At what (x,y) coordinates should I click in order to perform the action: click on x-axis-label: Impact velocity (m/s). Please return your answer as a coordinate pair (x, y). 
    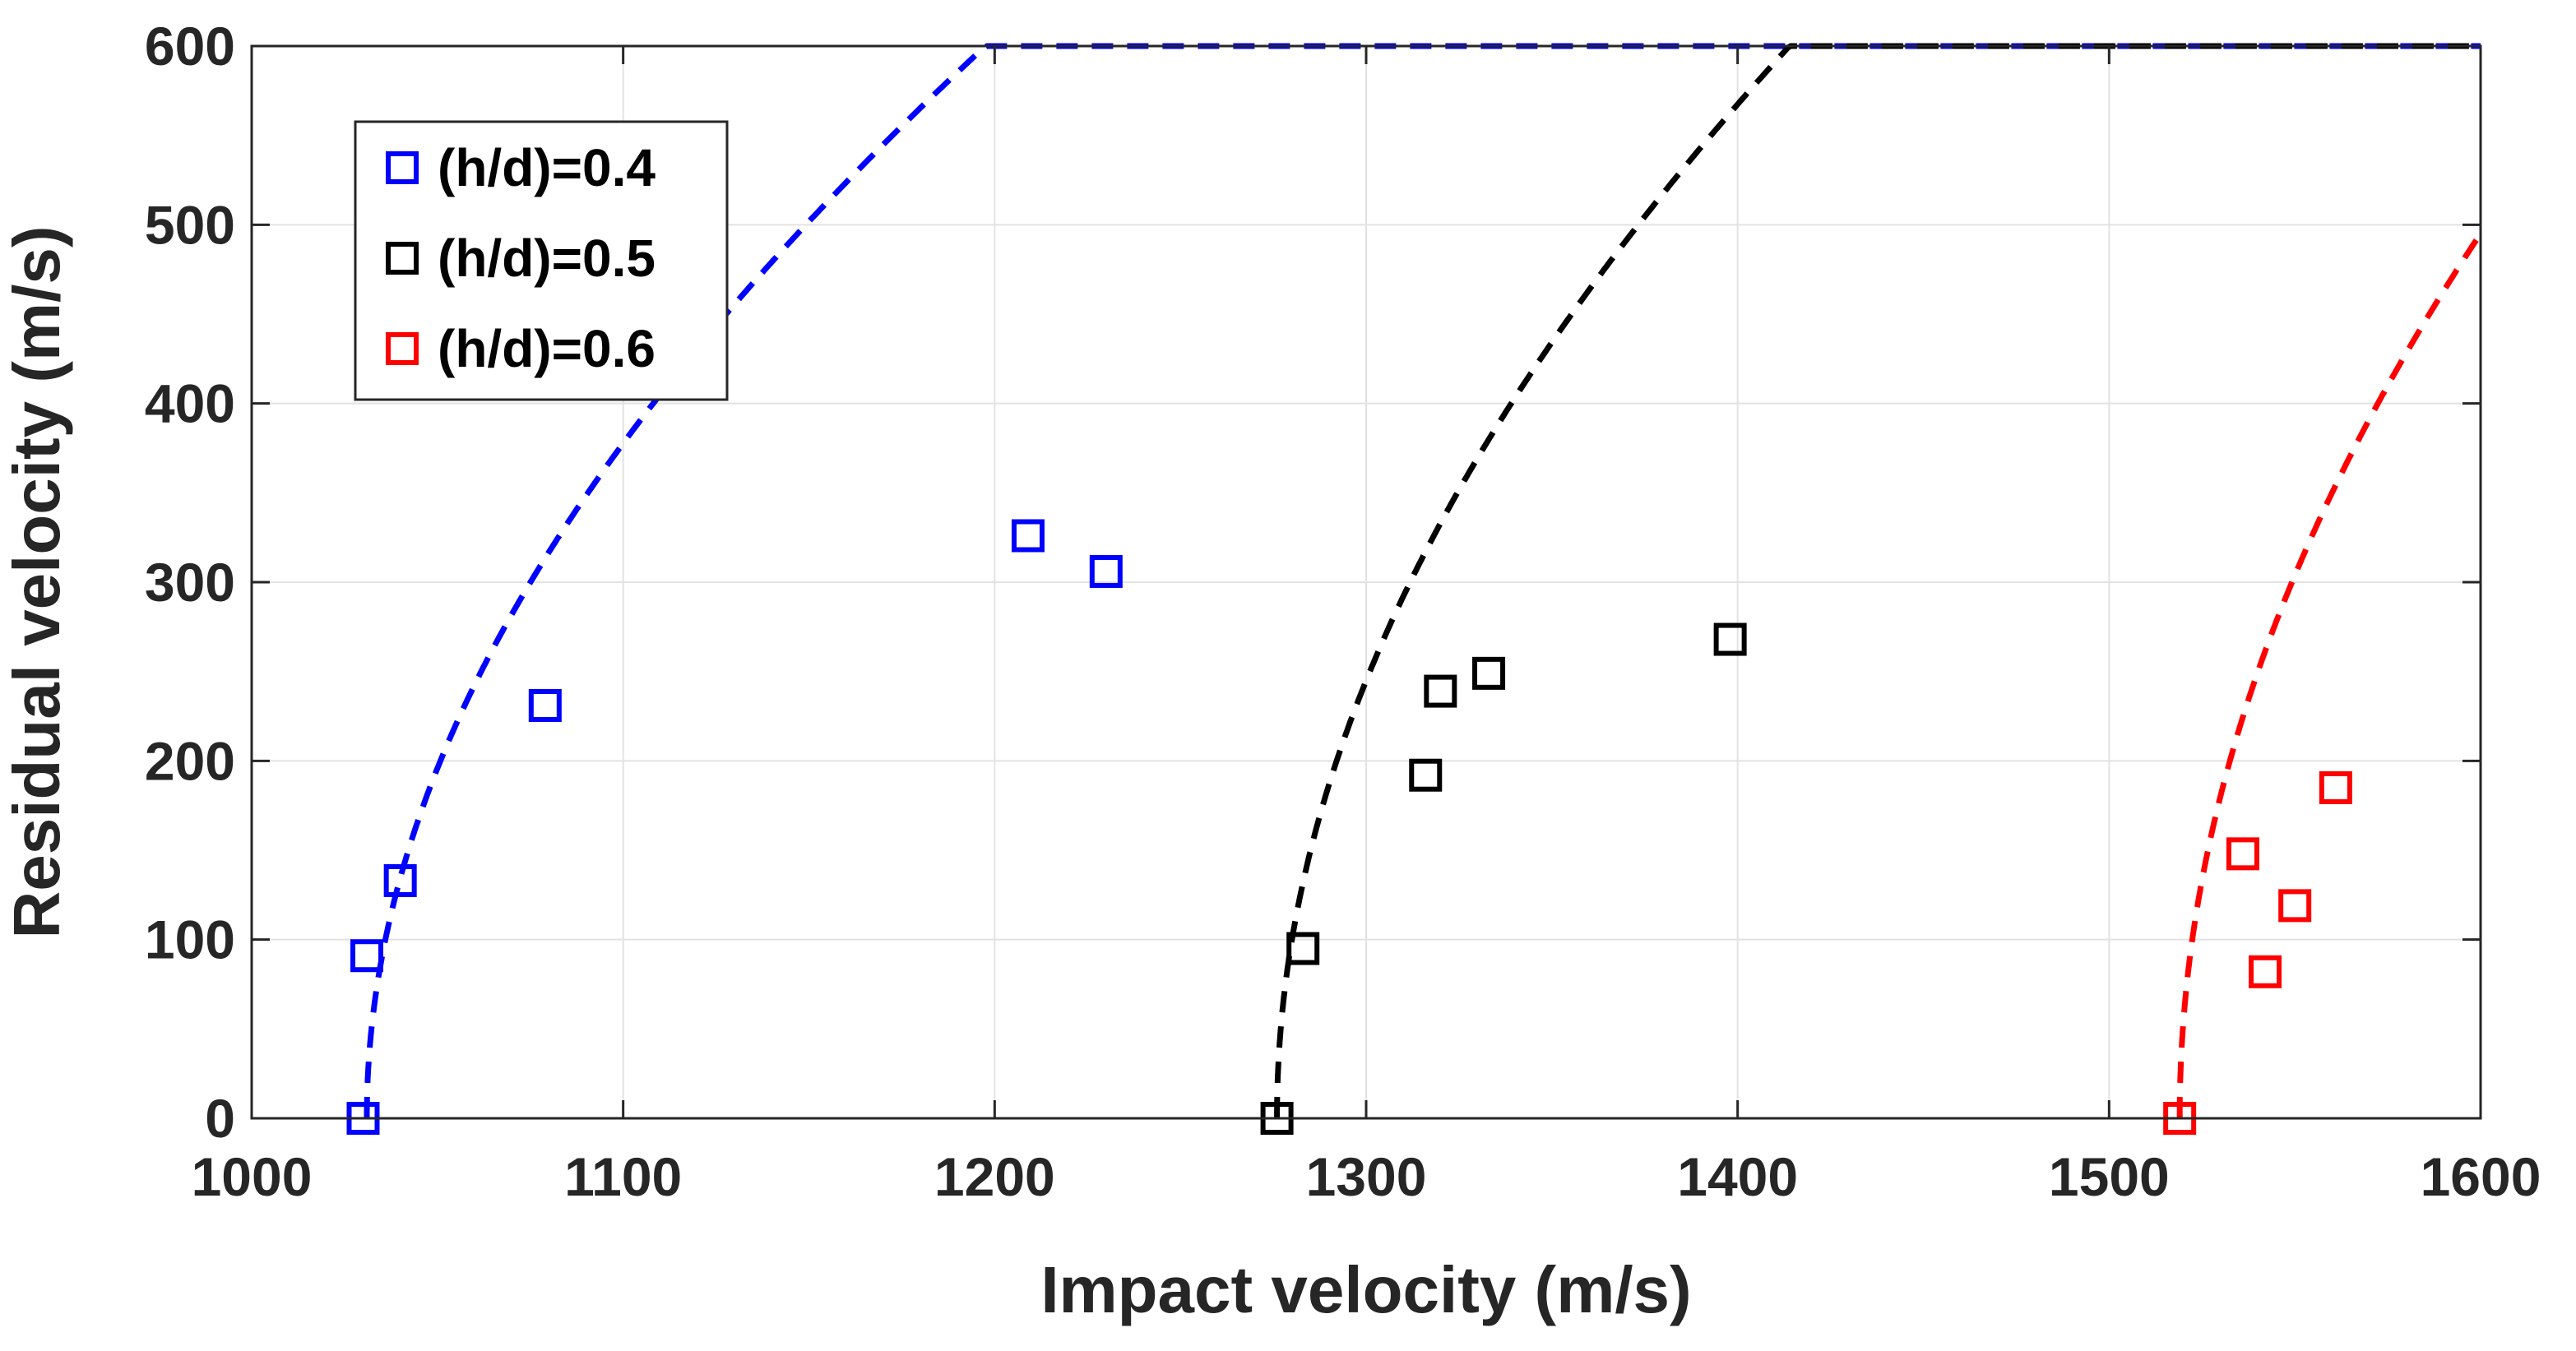
    Looking at the image, I should click on (1366, 1289).